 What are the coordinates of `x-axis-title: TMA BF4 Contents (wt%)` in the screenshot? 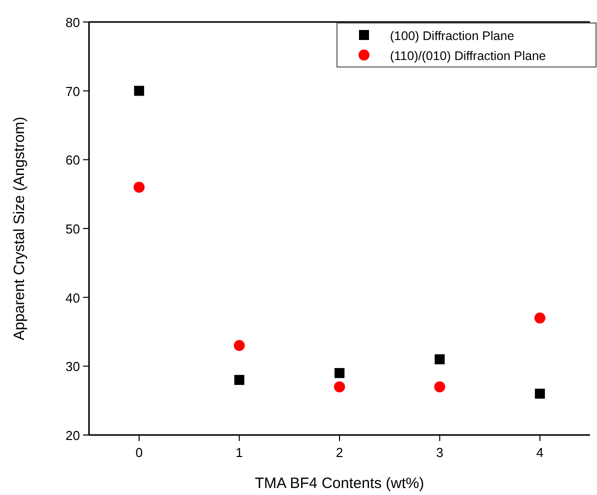 It's located at (339, 483).